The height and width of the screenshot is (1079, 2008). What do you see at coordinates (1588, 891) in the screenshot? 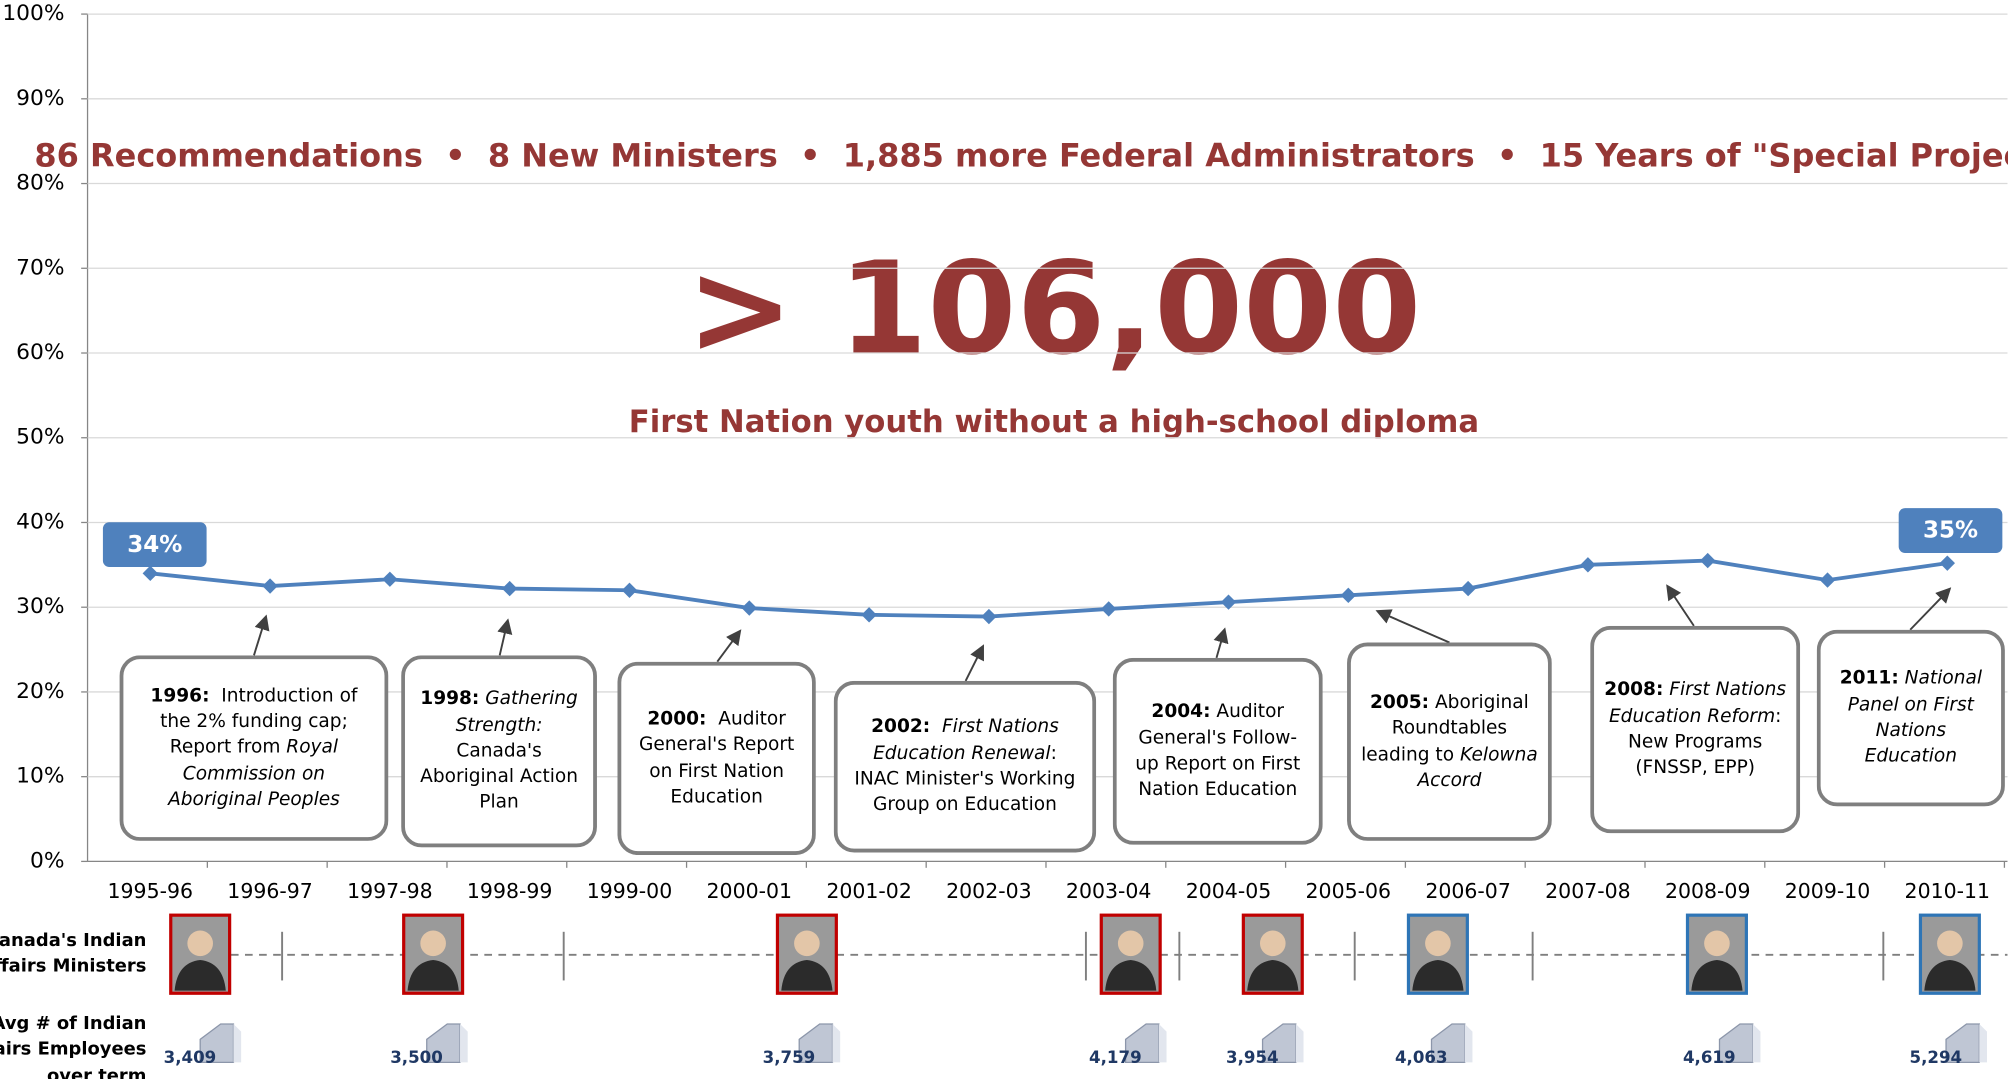
I see `x-tick-label: 2007-08` at bounding box center [1588, 891].